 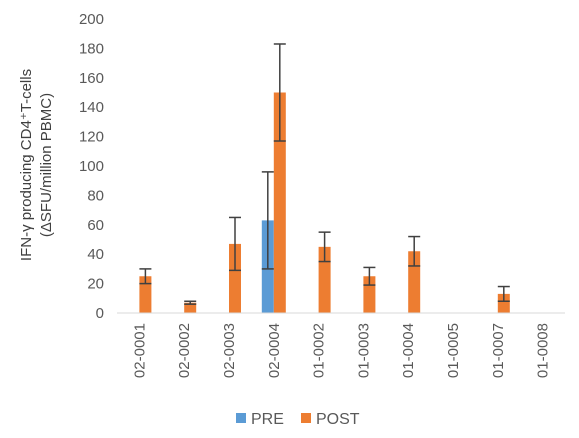 What do you see at coordinates (26, 165) in the screenshot?
I see `y-axis-title-line1: IFN-γ producing CD4⁺T-cells` at bounding box center [26, 165].